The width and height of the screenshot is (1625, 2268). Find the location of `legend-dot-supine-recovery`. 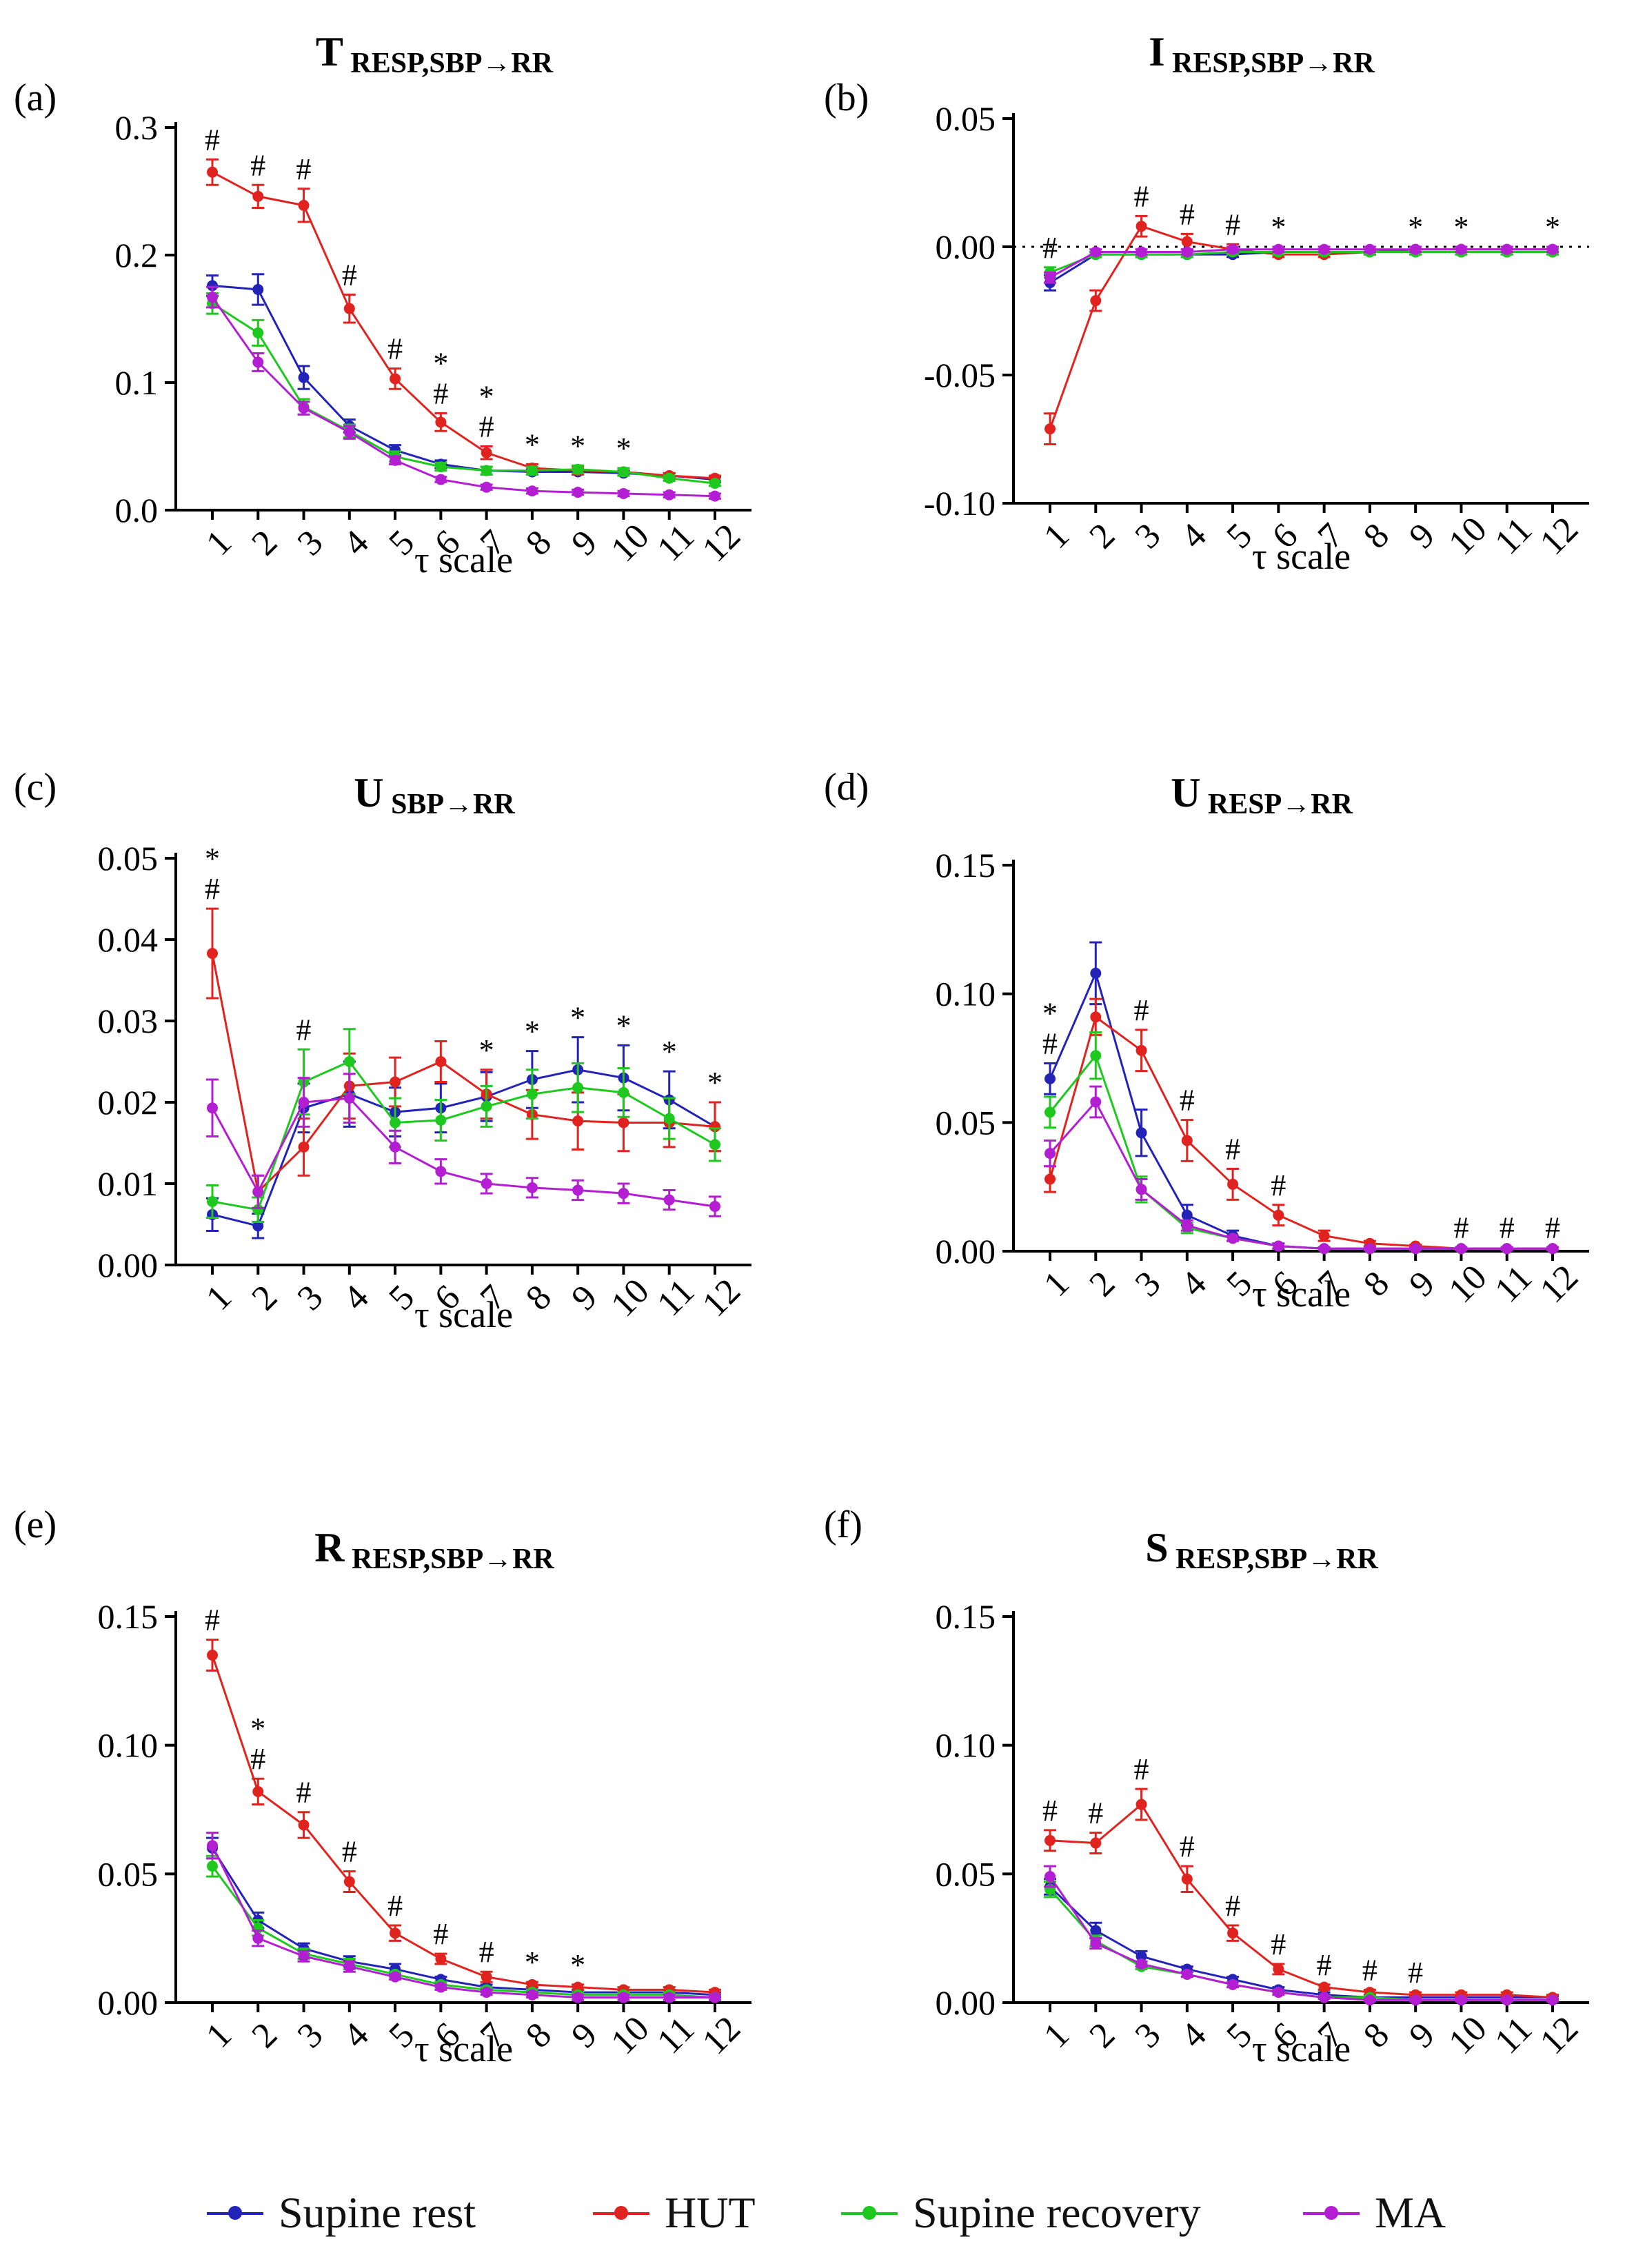

legend-dot-supine-recovery is located at coordinates (869, 2213).